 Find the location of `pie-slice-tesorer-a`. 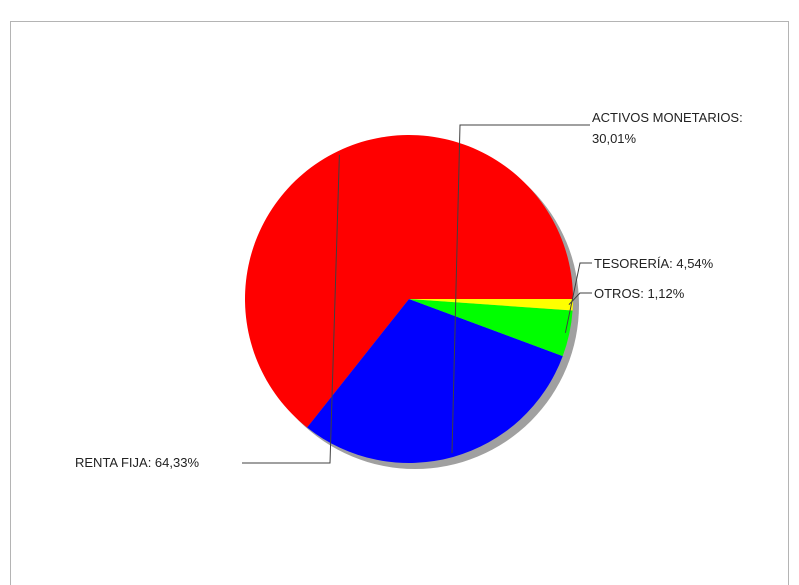

pie-slice-tesorer-a is located at coordinates (491, 328).